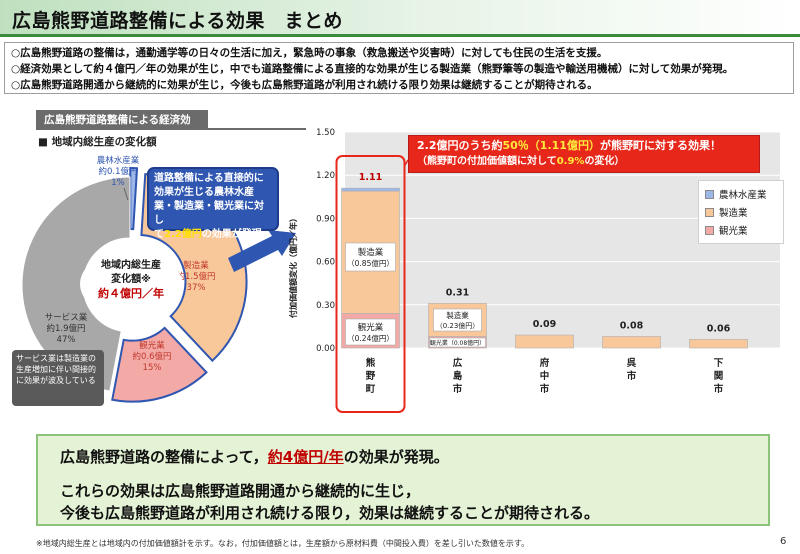  I want to click on x-tick-2-2: 市, so click(545, 389).